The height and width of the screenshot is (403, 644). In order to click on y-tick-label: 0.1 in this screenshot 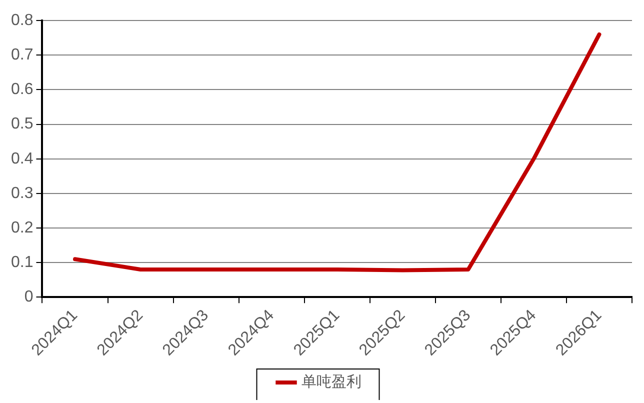, I will do `click(22, 262)`.